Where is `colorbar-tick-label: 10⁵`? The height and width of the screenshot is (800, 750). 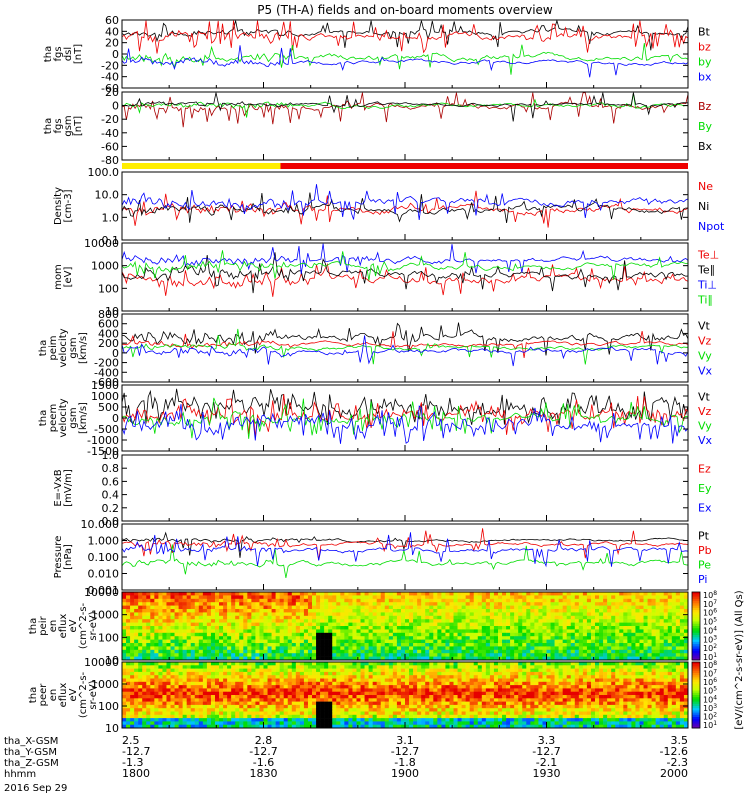 colorbar-tick-label: 10⁵ is located at coordinates (710, 691).